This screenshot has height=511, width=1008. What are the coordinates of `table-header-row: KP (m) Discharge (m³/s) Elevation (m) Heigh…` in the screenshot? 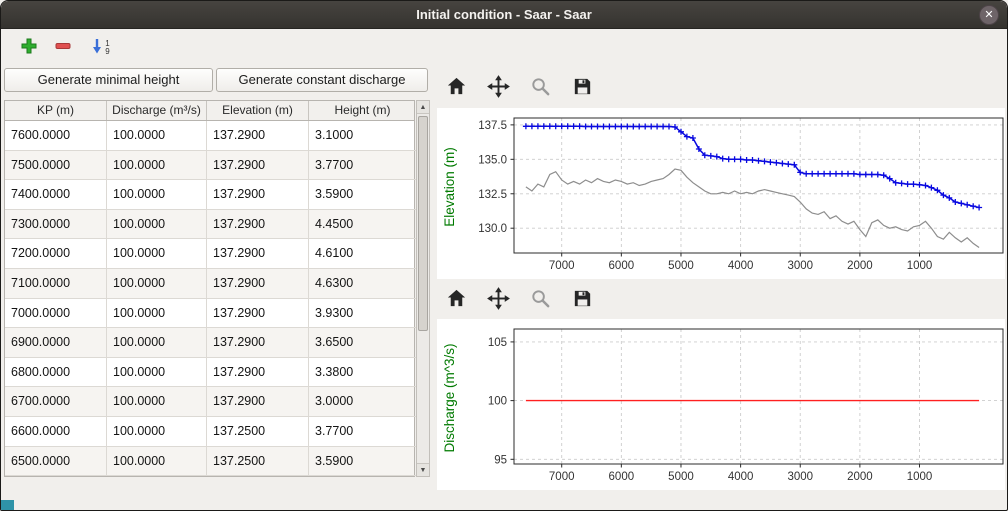 It's located at (209, 110).